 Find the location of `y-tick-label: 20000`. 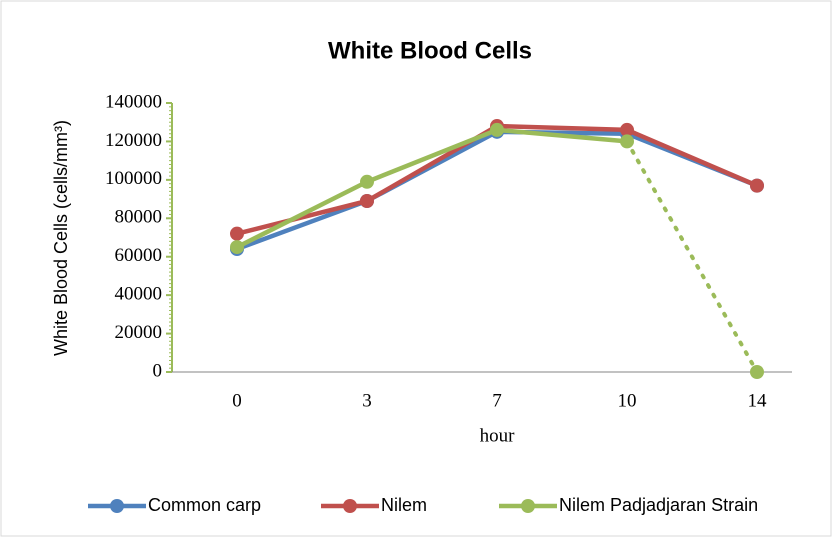

y-tick-label: 20000 is located at coordinates (139, 332).